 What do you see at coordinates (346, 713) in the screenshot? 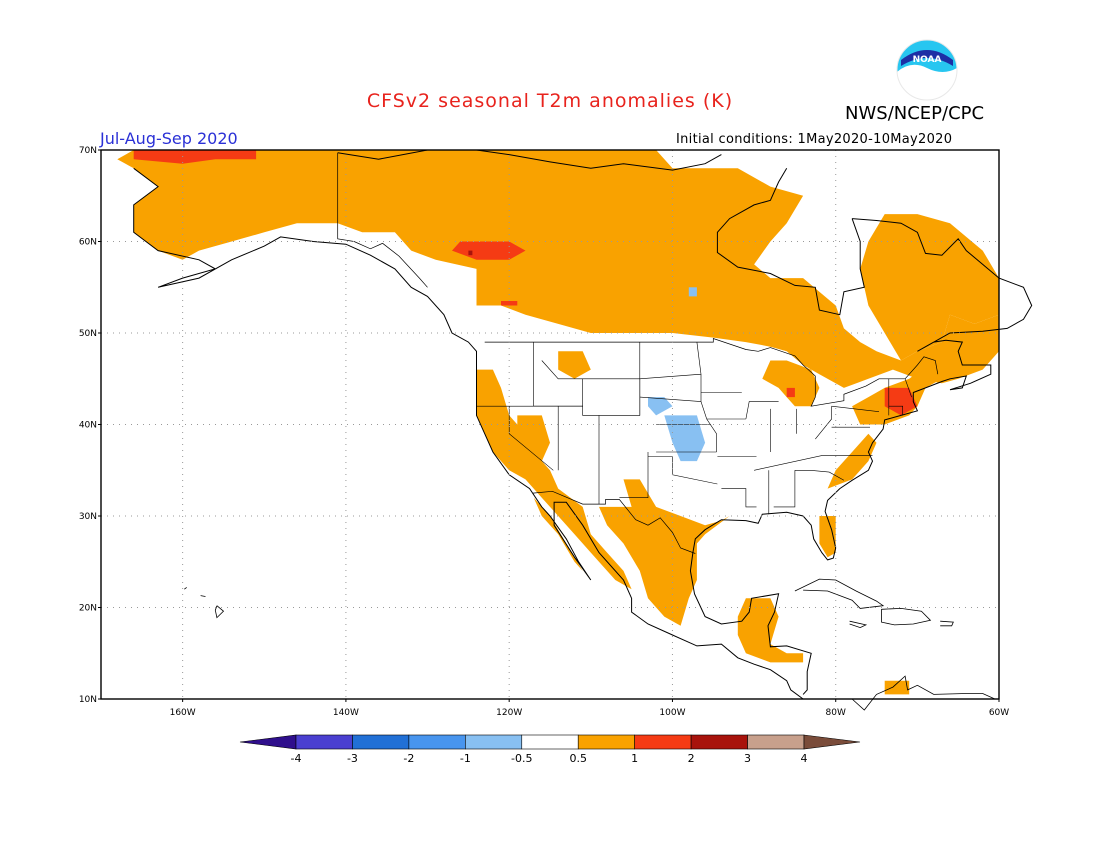
I see `longitude-label: 140W` at bounding box center [346, 713].